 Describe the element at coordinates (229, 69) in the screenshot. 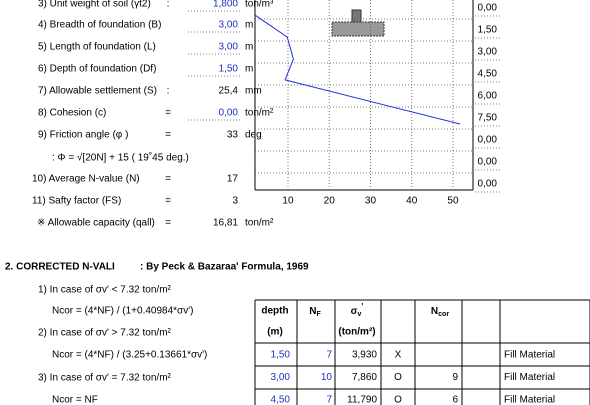

I see `param-value: 1,50` at that location.